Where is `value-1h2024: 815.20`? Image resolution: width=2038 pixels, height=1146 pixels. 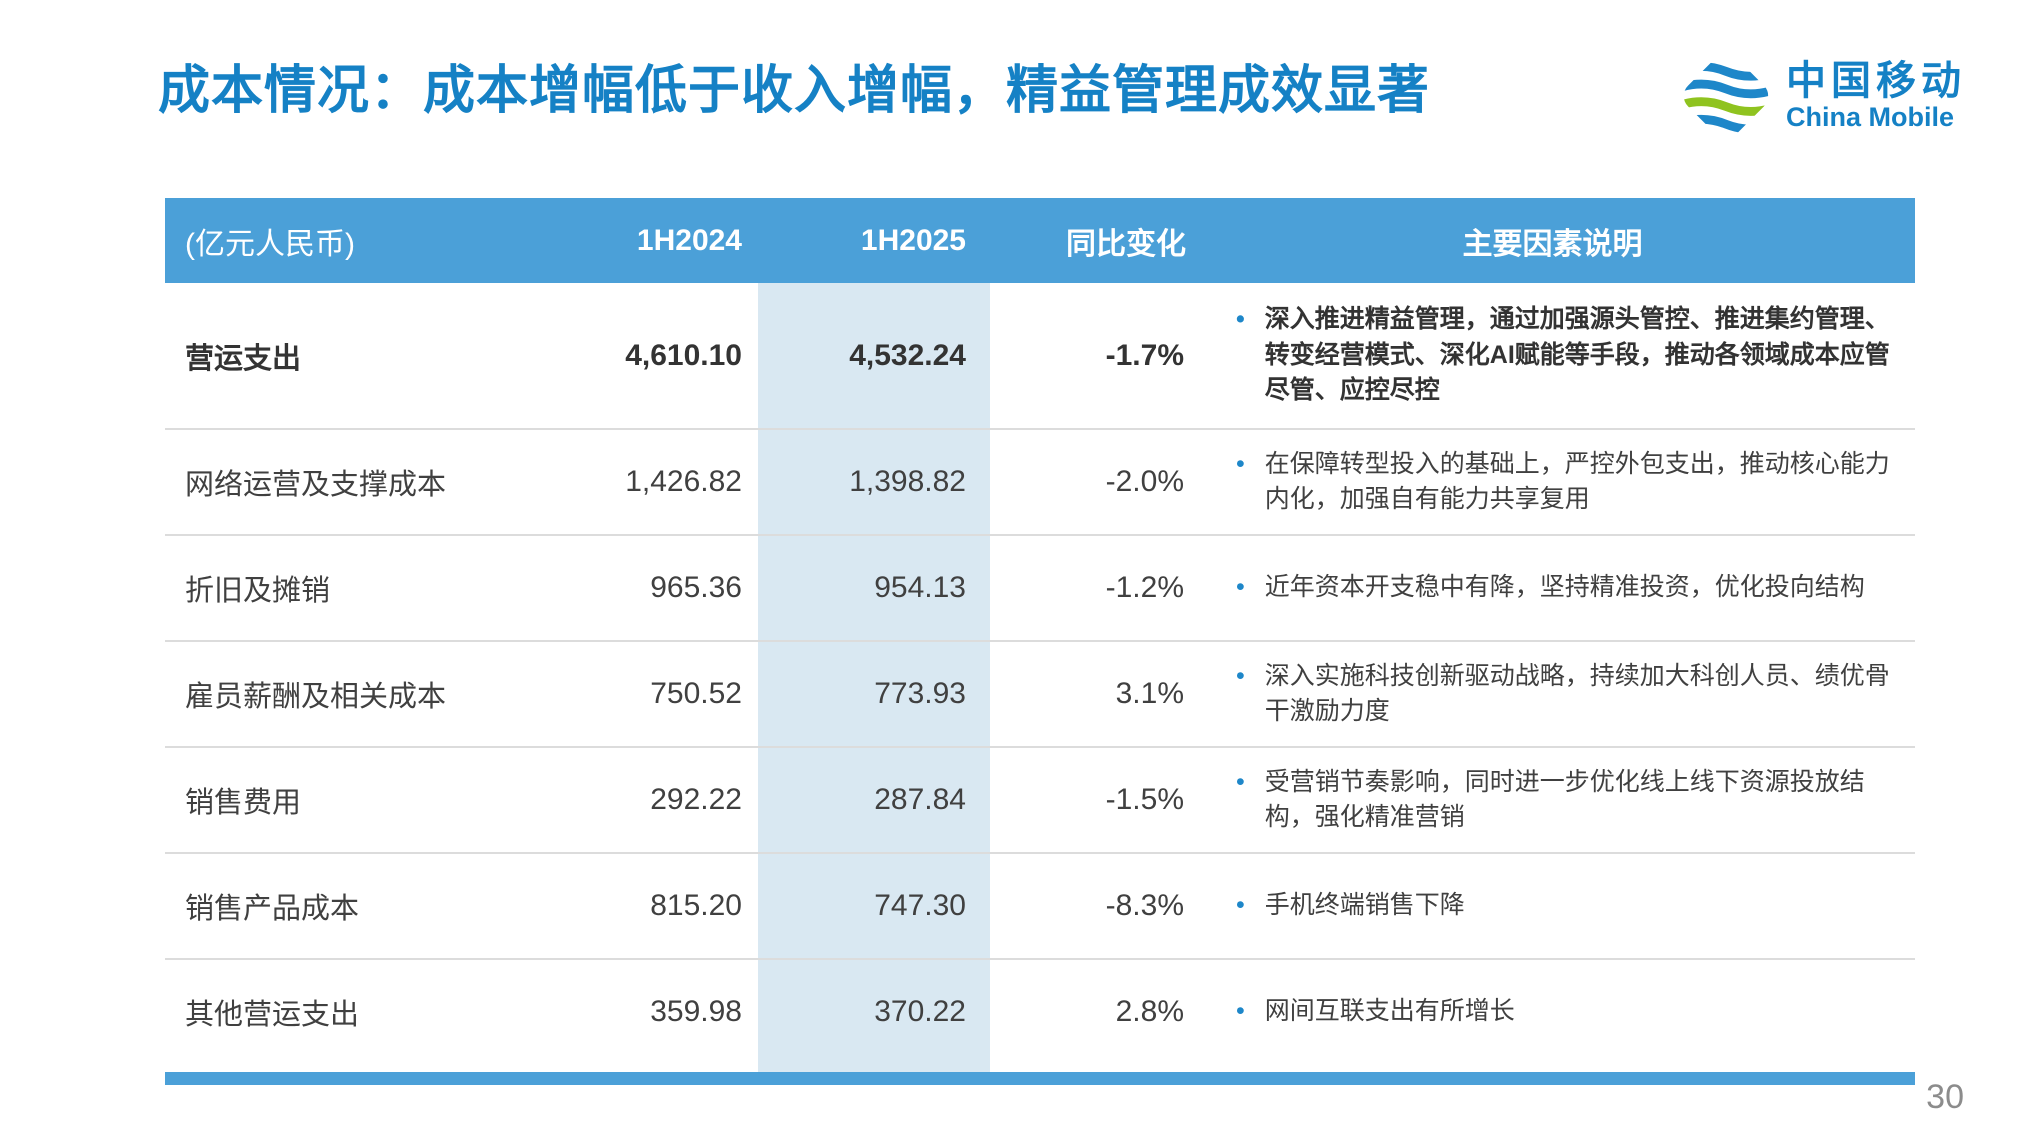 value-1h2024: 815.20 is located at coordinates (696, 905).